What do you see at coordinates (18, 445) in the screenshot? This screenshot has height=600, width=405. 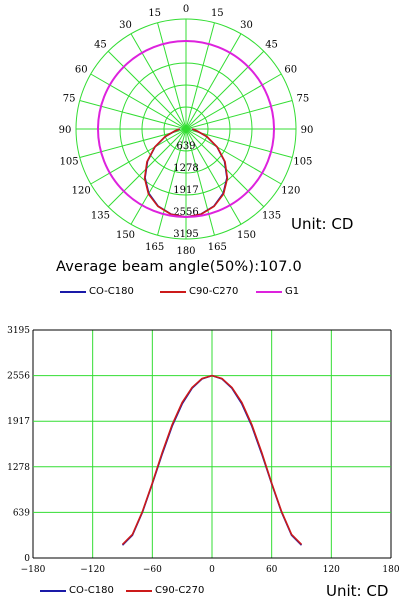 I see `y-tick-labels: 0 639 1278 1917 2556 3195` at bounding box center [18, 445].